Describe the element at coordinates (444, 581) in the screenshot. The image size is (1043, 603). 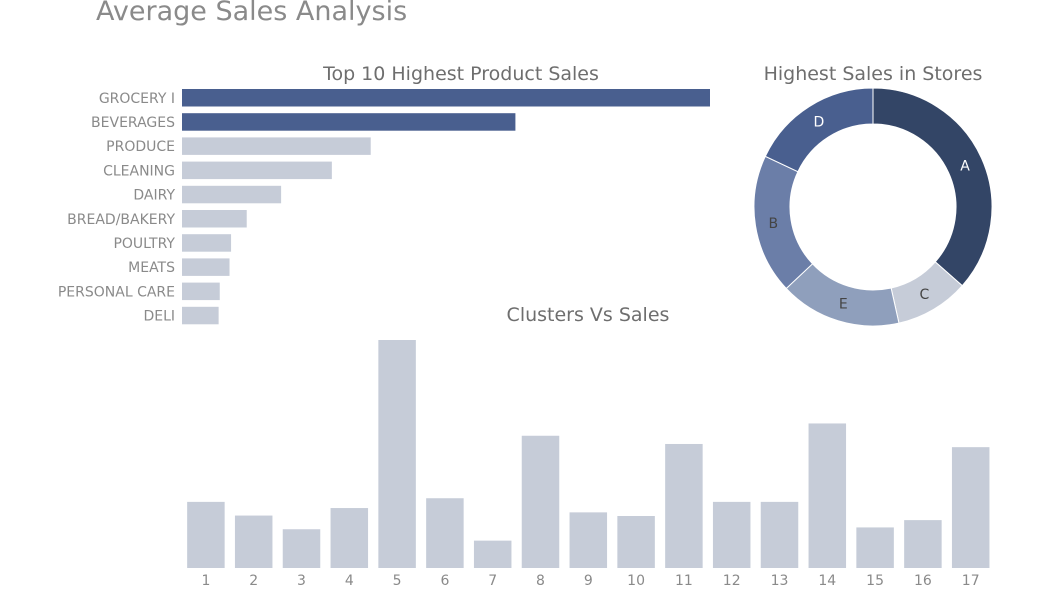
I see `cluster-tick-label: 6` at that location.